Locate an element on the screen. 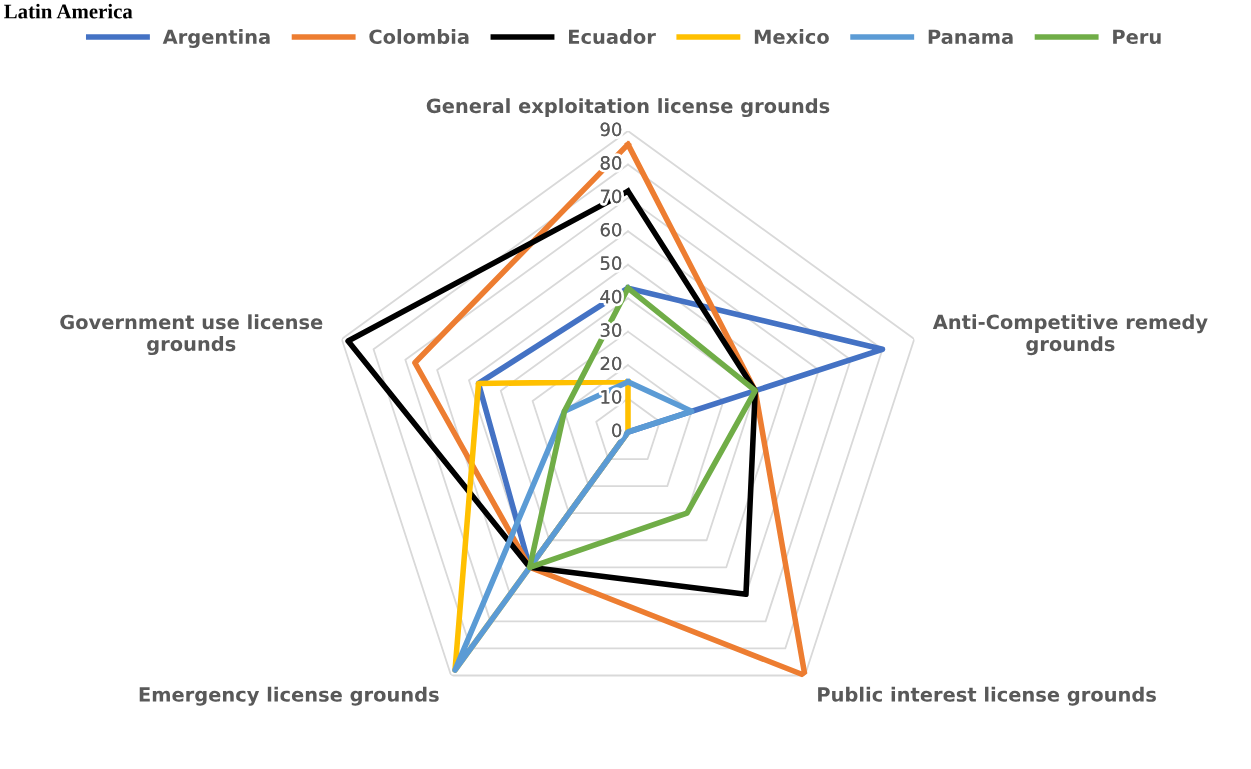 This screenshot has width=1251, height=769. spoke-label: Government use license grounds is located at coordinates (191, 335).